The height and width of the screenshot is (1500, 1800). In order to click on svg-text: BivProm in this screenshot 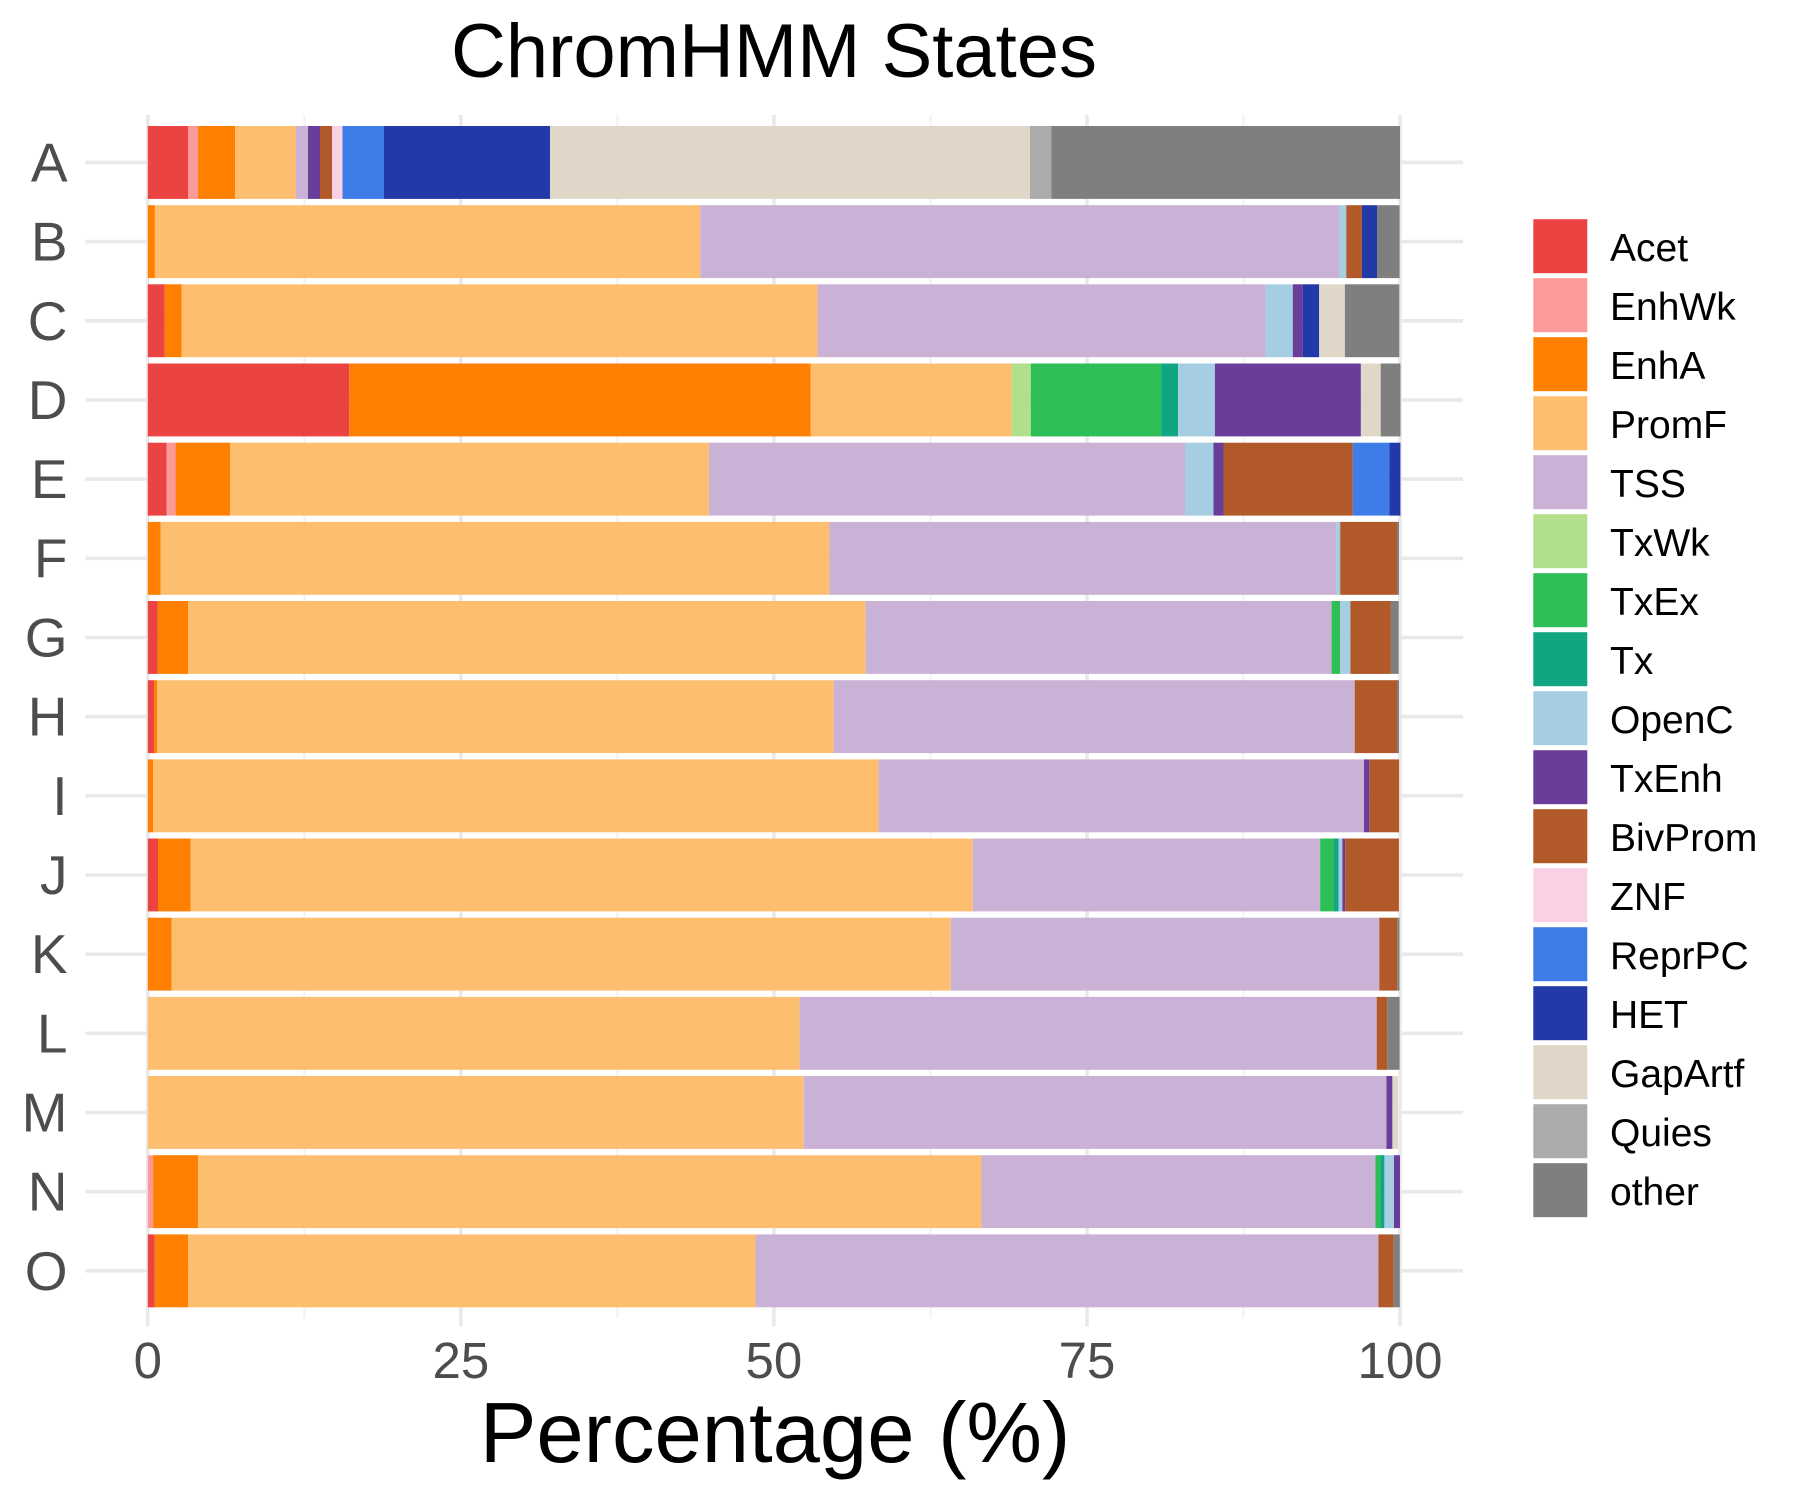, I will do `click(1683, 838)`.